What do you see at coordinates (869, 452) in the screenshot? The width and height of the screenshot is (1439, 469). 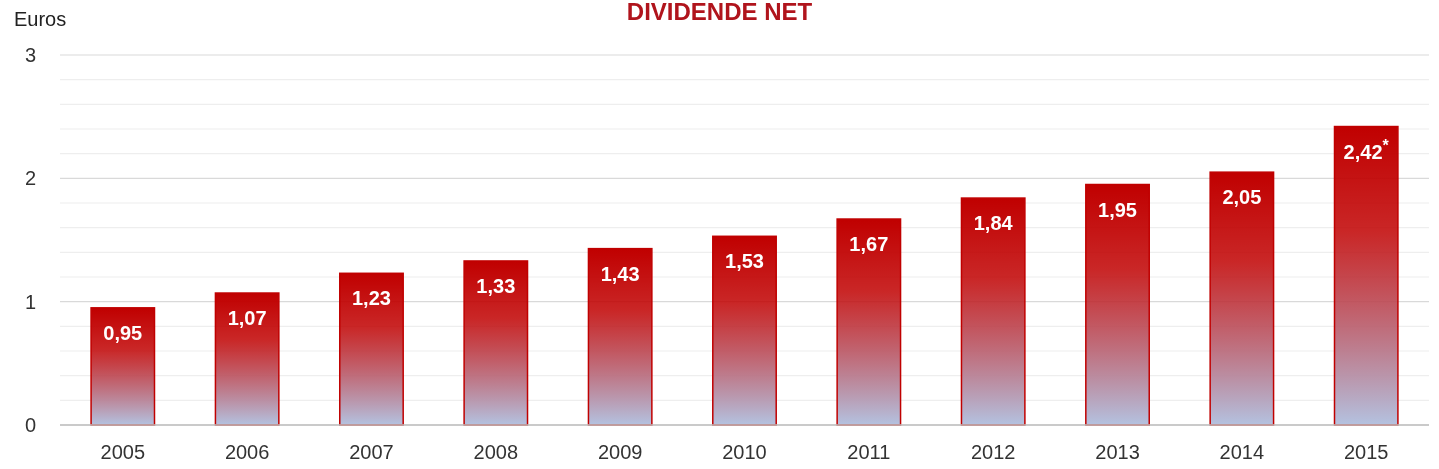 I see `x-tick-label: 2011` at bounding box center [869, 452].